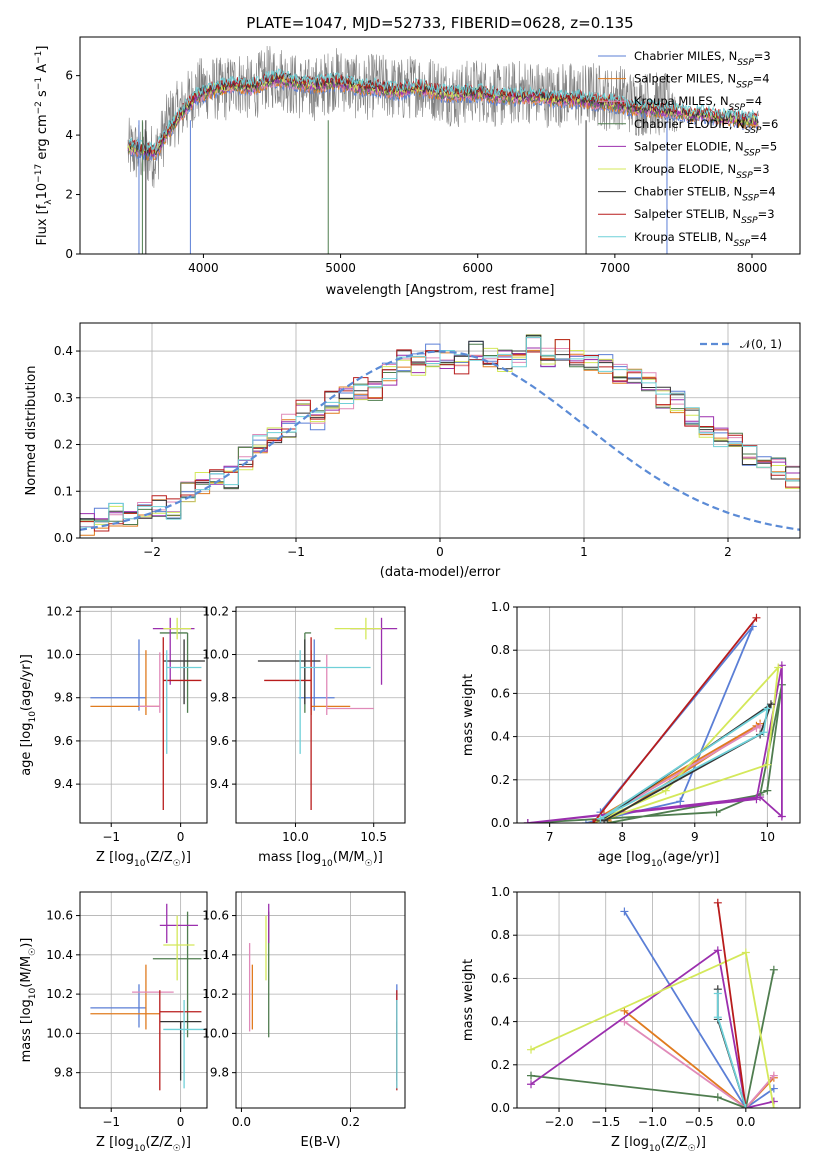  Describe the element at coordinates (550, 837) in the screenshot. I see `x-tick-label: 7` at that location.